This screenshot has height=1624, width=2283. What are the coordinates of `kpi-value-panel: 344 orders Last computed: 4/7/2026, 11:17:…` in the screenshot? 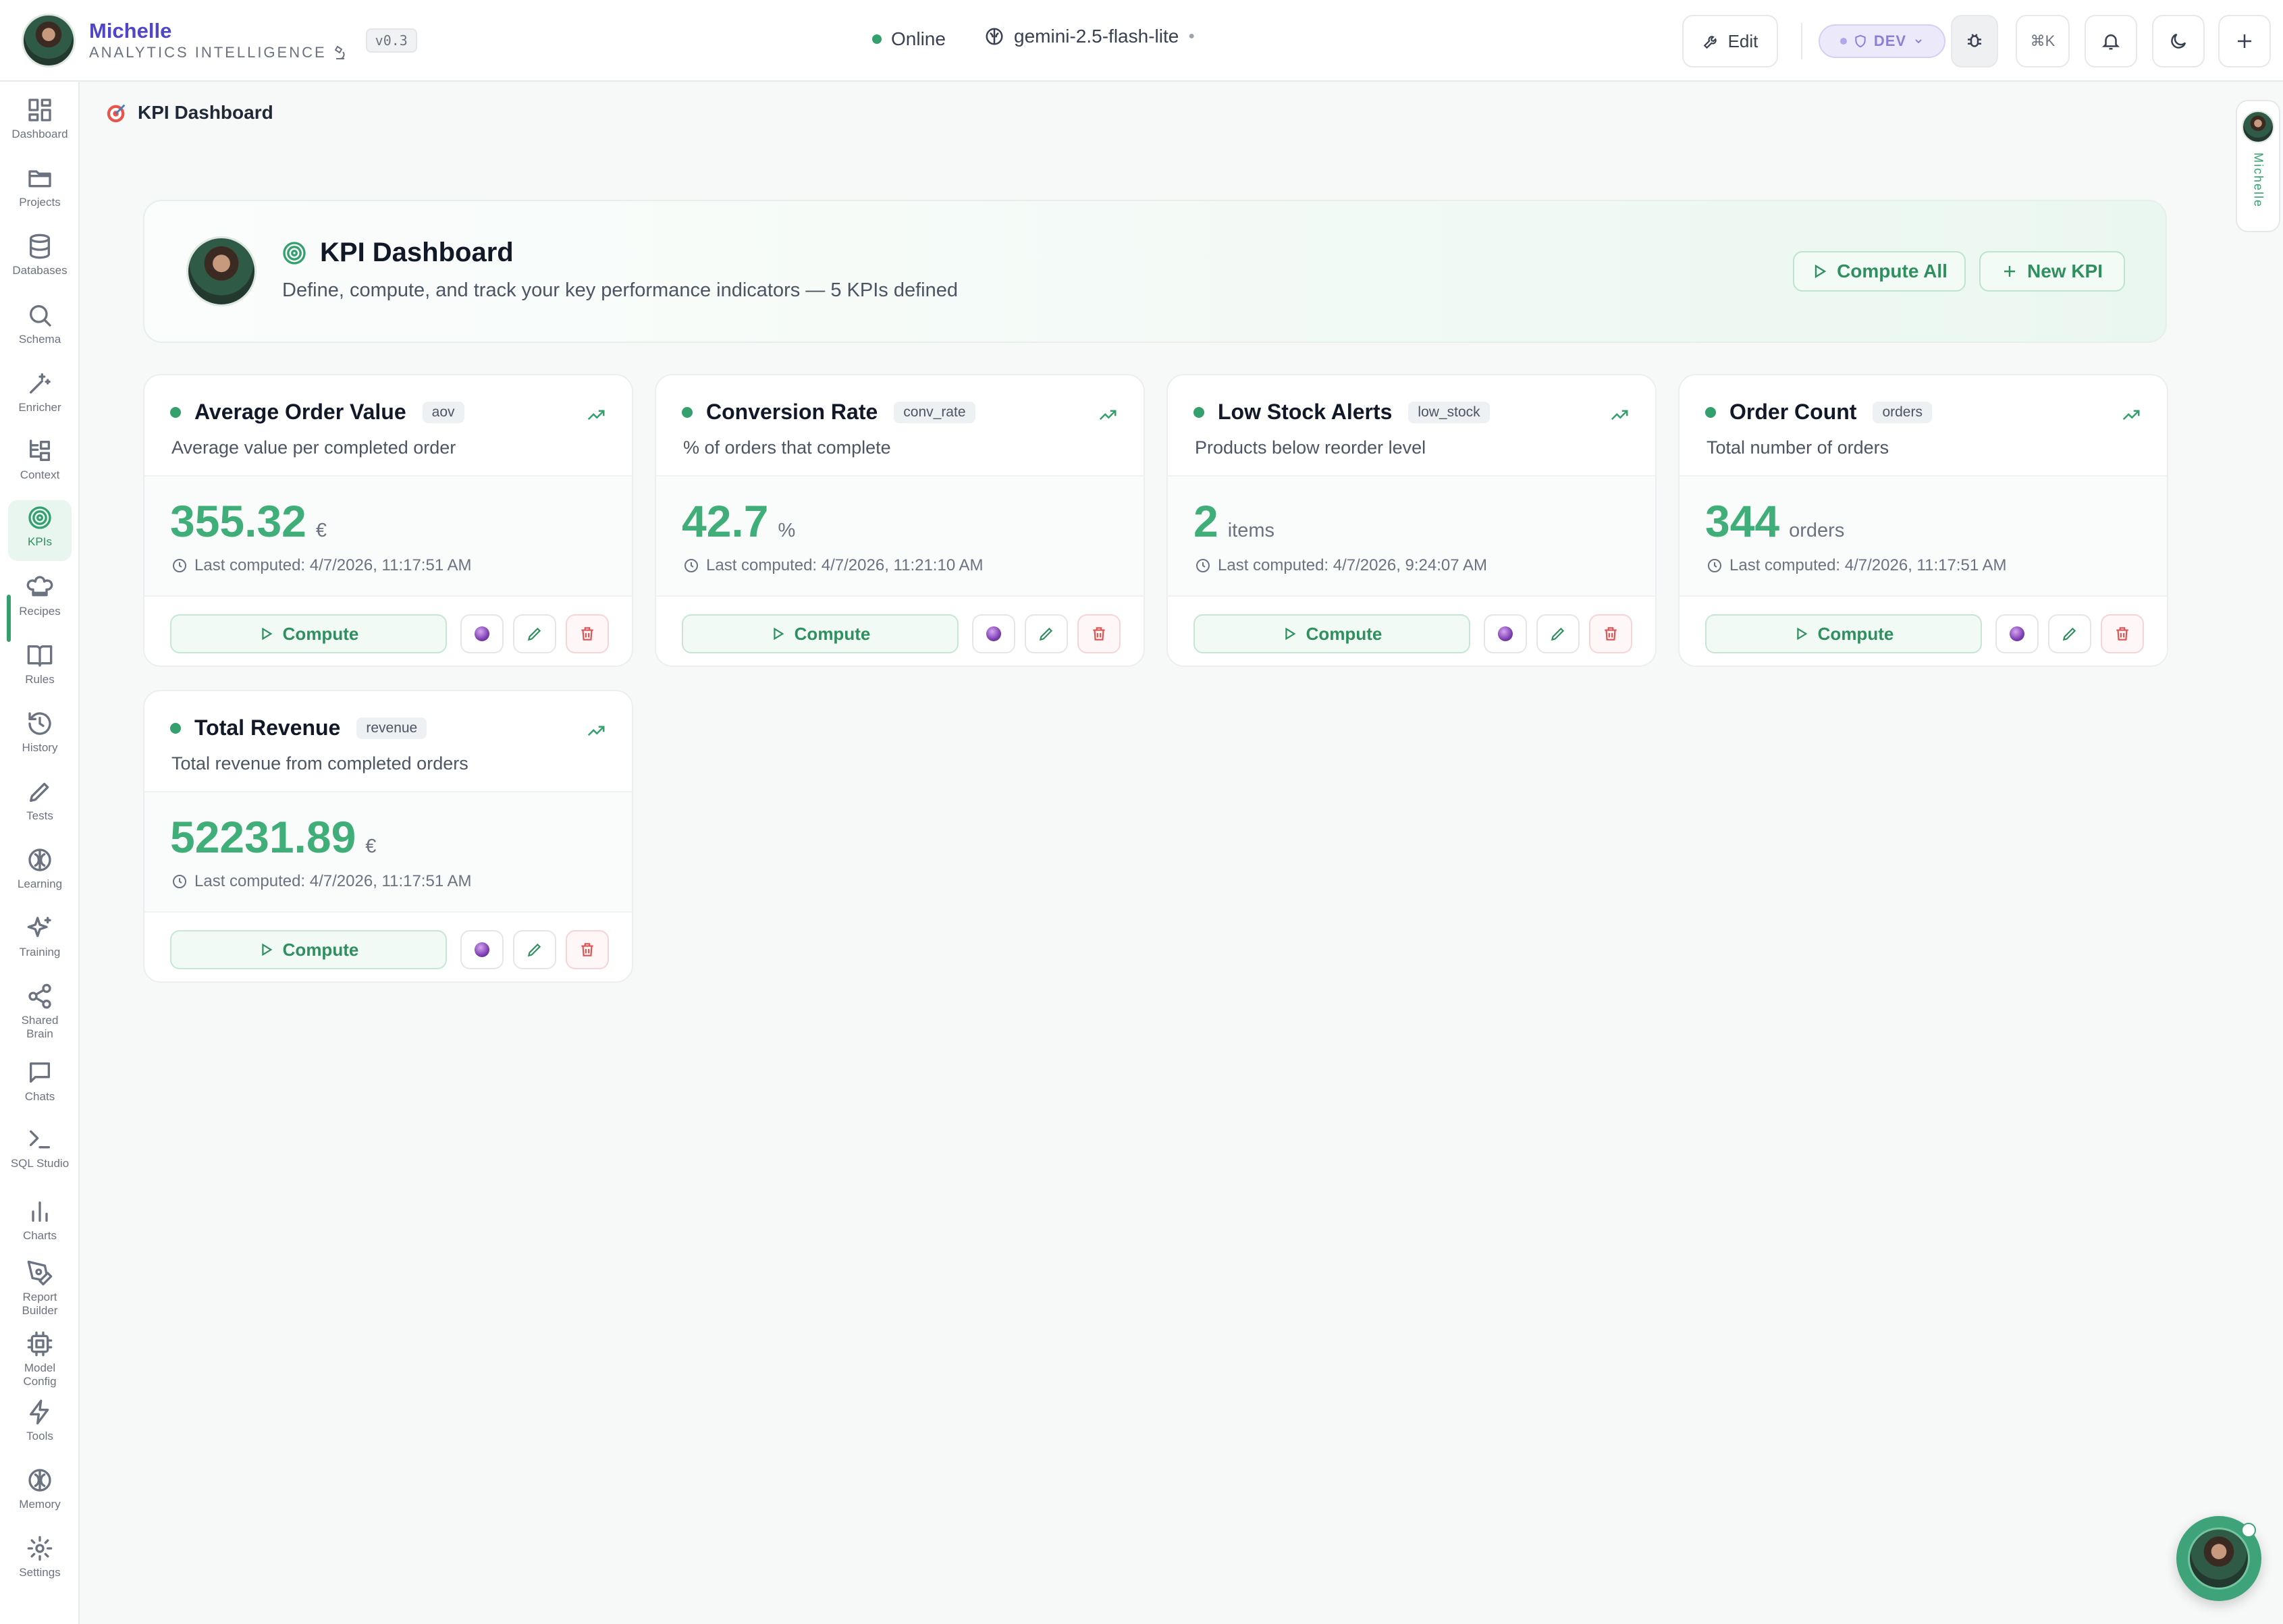 It's located at (1923, 536).